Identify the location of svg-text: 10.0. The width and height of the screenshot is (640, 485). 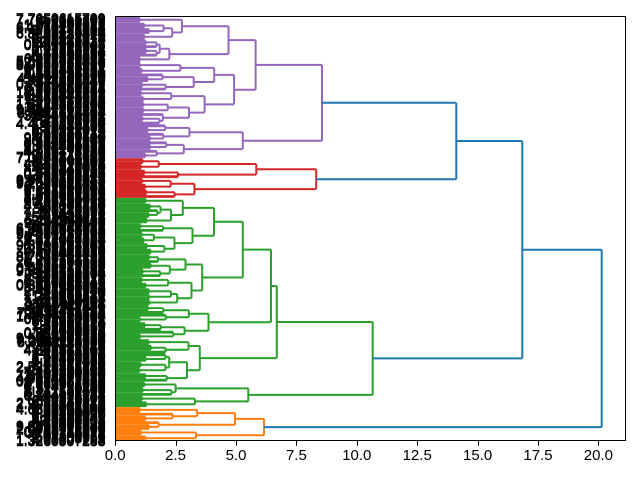
(356, 455).